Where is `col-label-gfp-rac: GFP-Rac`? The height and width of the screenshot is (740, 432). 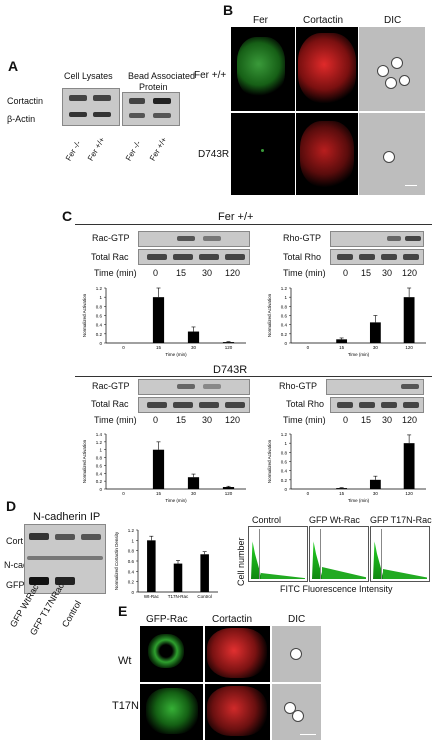
col-label-gfp-rac: GFP-Rac is located at coordinates (167, 619).